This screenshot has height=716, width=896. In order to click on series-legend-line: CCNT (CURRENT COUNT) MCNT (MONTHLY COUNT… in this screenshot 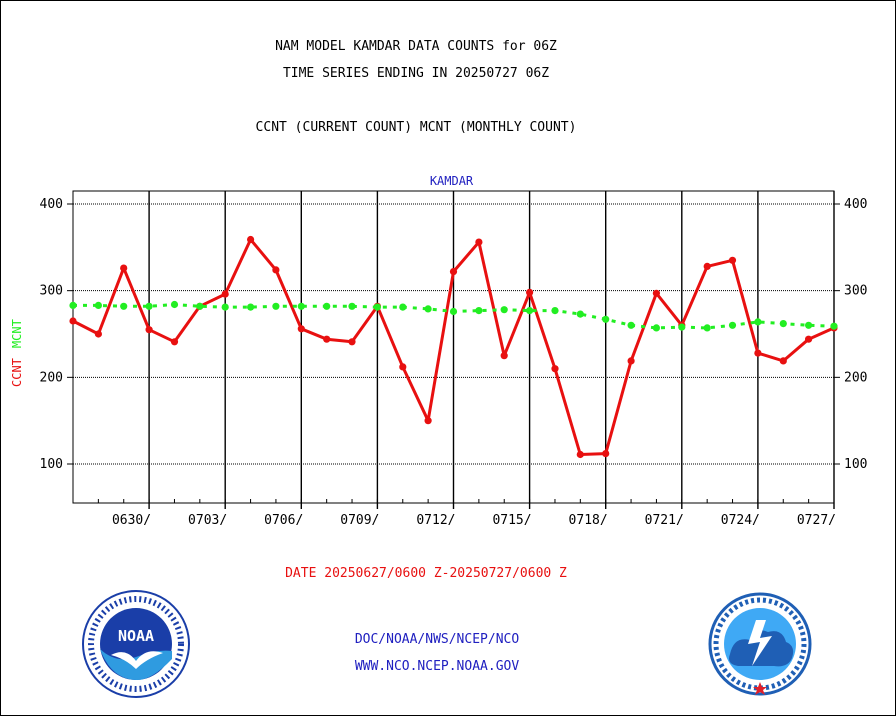, I will do `click(416, 127)`.